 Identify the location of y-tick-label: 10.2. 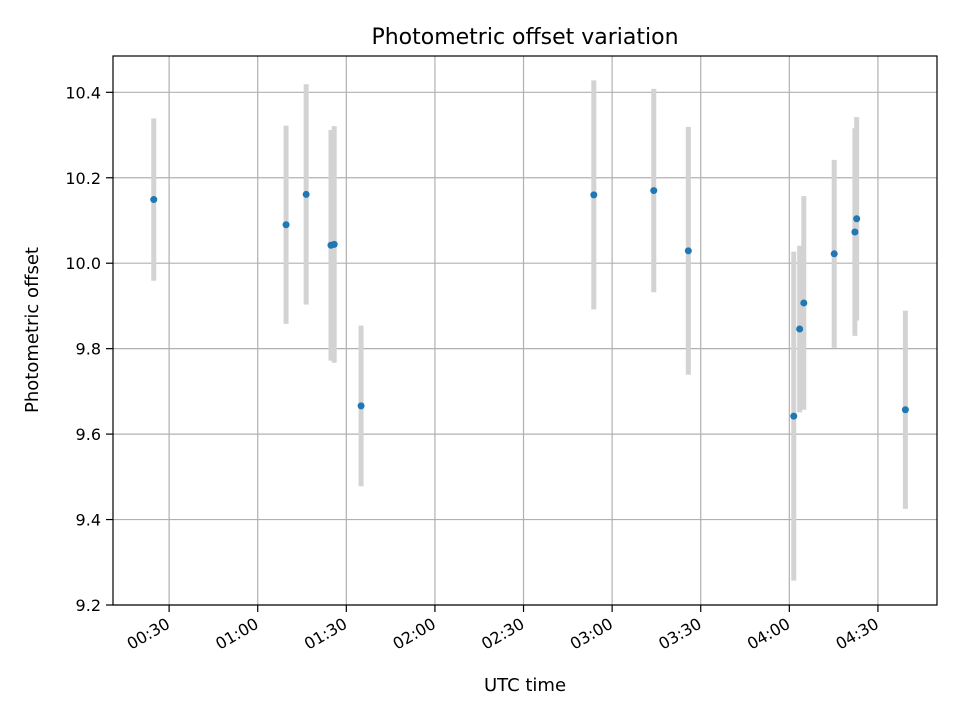
(83, 178).